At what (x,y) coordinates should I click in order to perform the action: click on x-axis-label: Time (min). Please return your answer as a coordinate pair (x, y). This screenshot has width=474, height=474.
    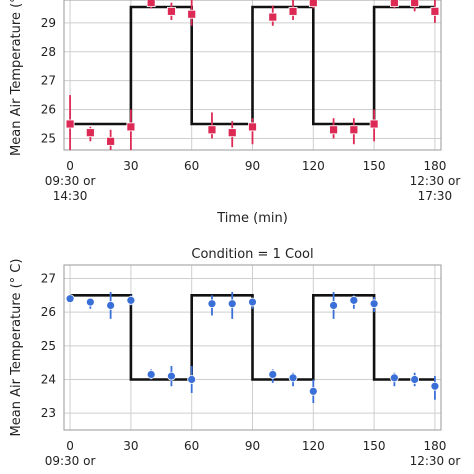
    Looking at the image, I should click on (252, 218).